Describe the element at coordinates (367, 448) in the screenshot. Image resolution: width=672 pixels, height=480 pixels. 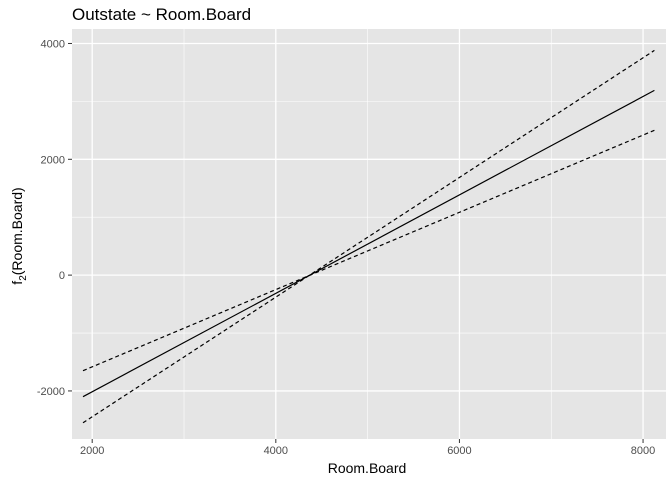
I see `x-axis-ticks: 2000 4000 6000 8000` at that location.